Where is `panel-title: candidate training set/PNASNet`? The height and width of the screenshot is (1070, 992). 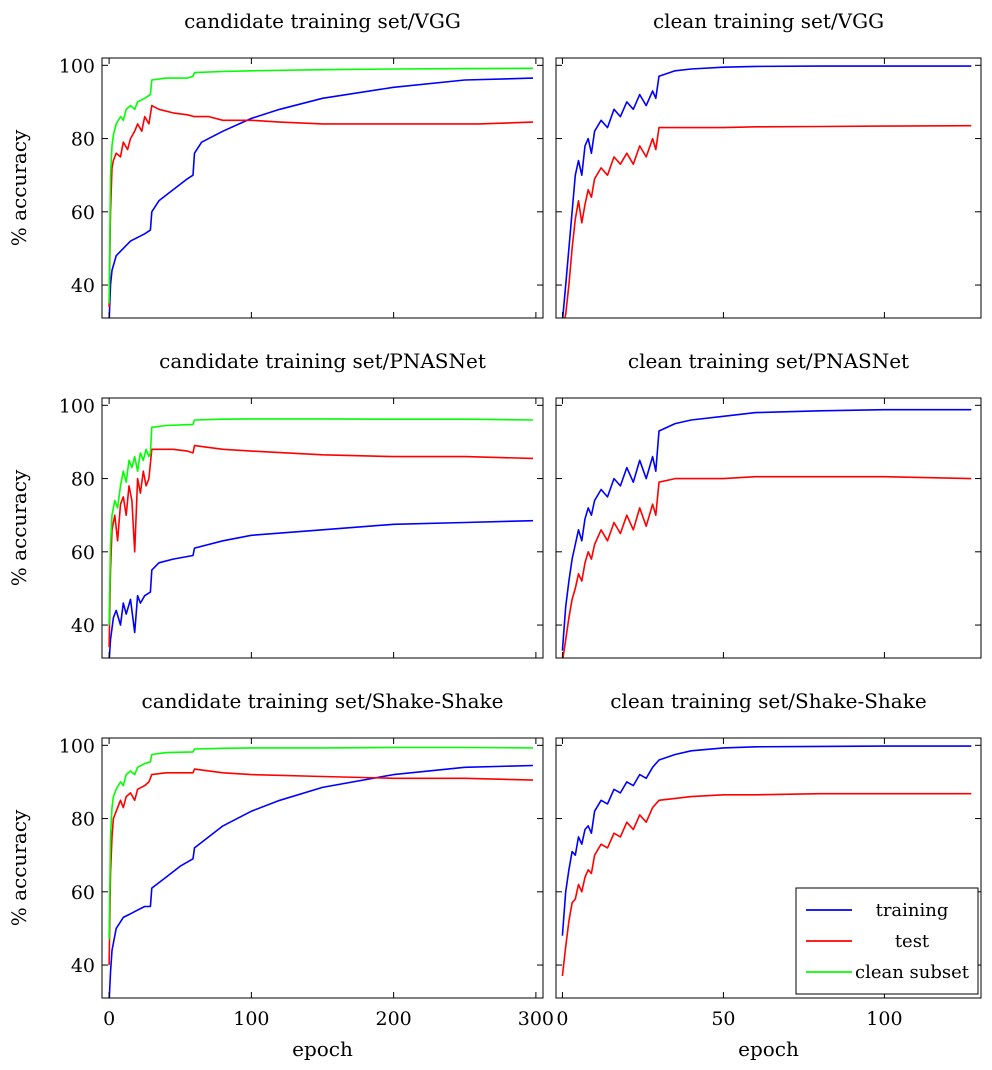
panel-title: candidate training set/PNASNet is located at coordinates (322, 361).